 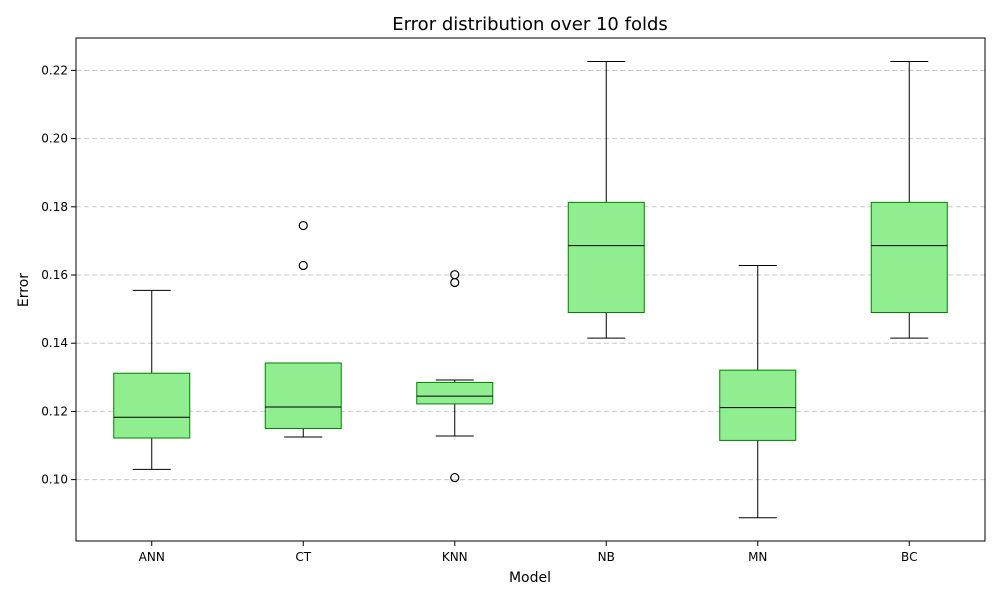 What do you see at coordinates (606, 557) in the screenshot?
I see `x-tick-label: NB` at bounding box center [606, 557].